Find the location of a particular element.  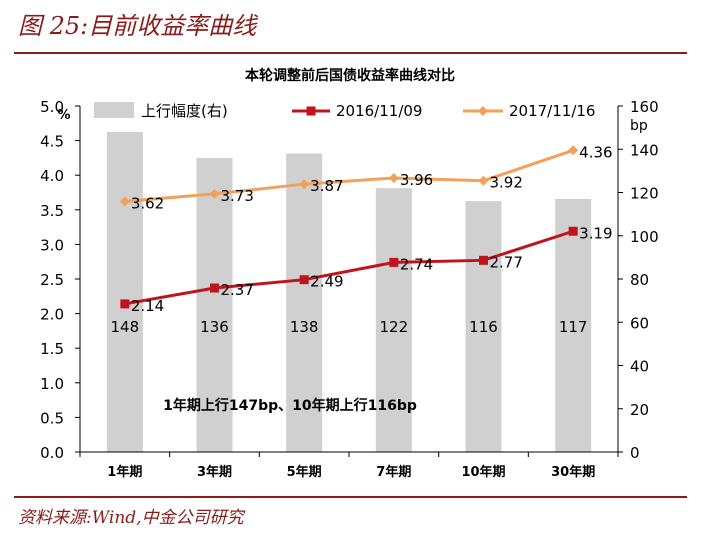

x-tick-label-3: 7年期 is located at coordinates (393, 472).